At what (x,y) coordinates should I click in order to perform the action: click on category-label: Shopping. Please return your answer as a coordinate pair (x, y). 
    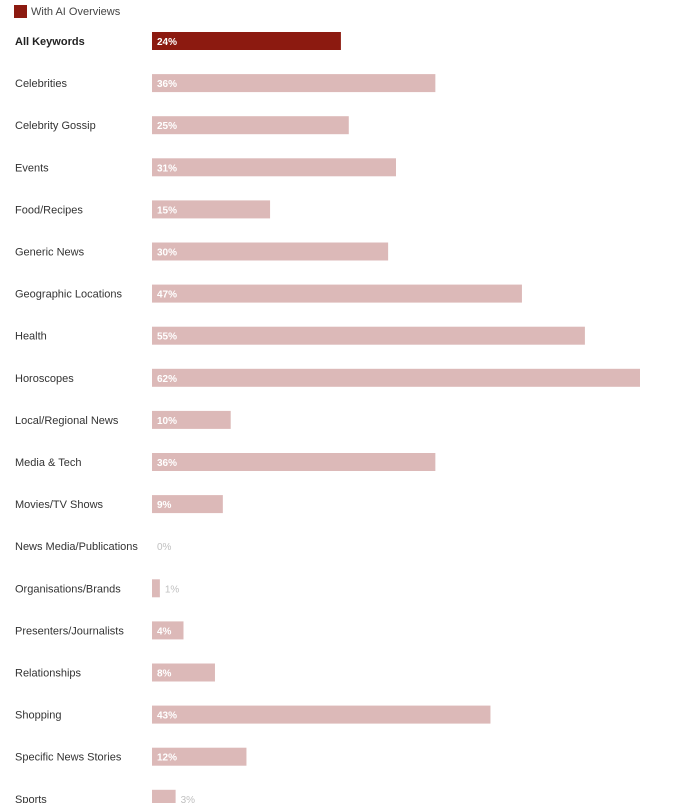
    Looking at the image, I should click on (38, 716).